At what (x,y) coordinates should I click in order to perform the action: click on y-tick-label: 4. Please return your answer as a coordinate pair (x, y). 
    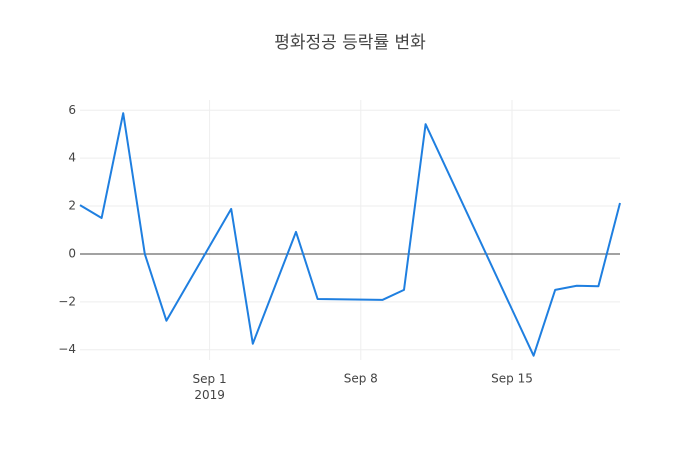
    Looking at the image, I should click on (72, 158).